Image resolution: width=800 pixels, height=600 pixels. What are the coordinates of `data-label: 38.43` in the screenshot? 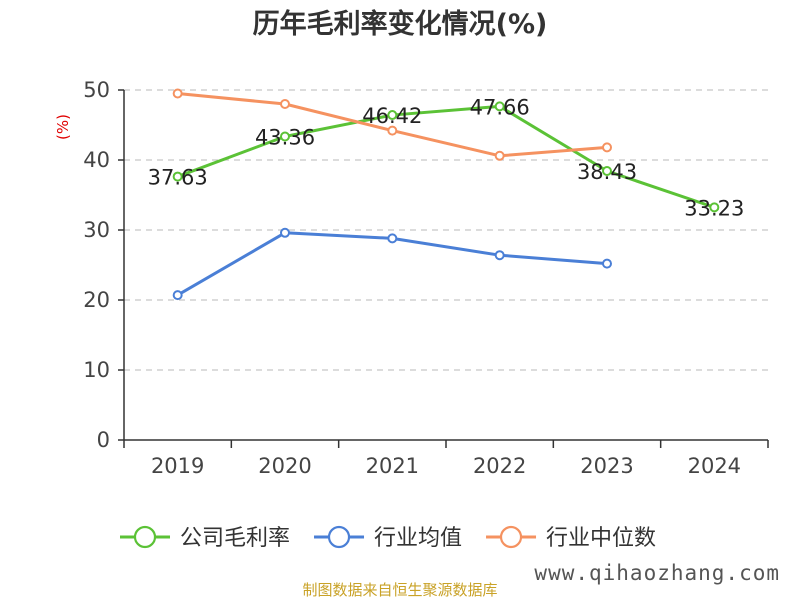 It's located at (607, 172).